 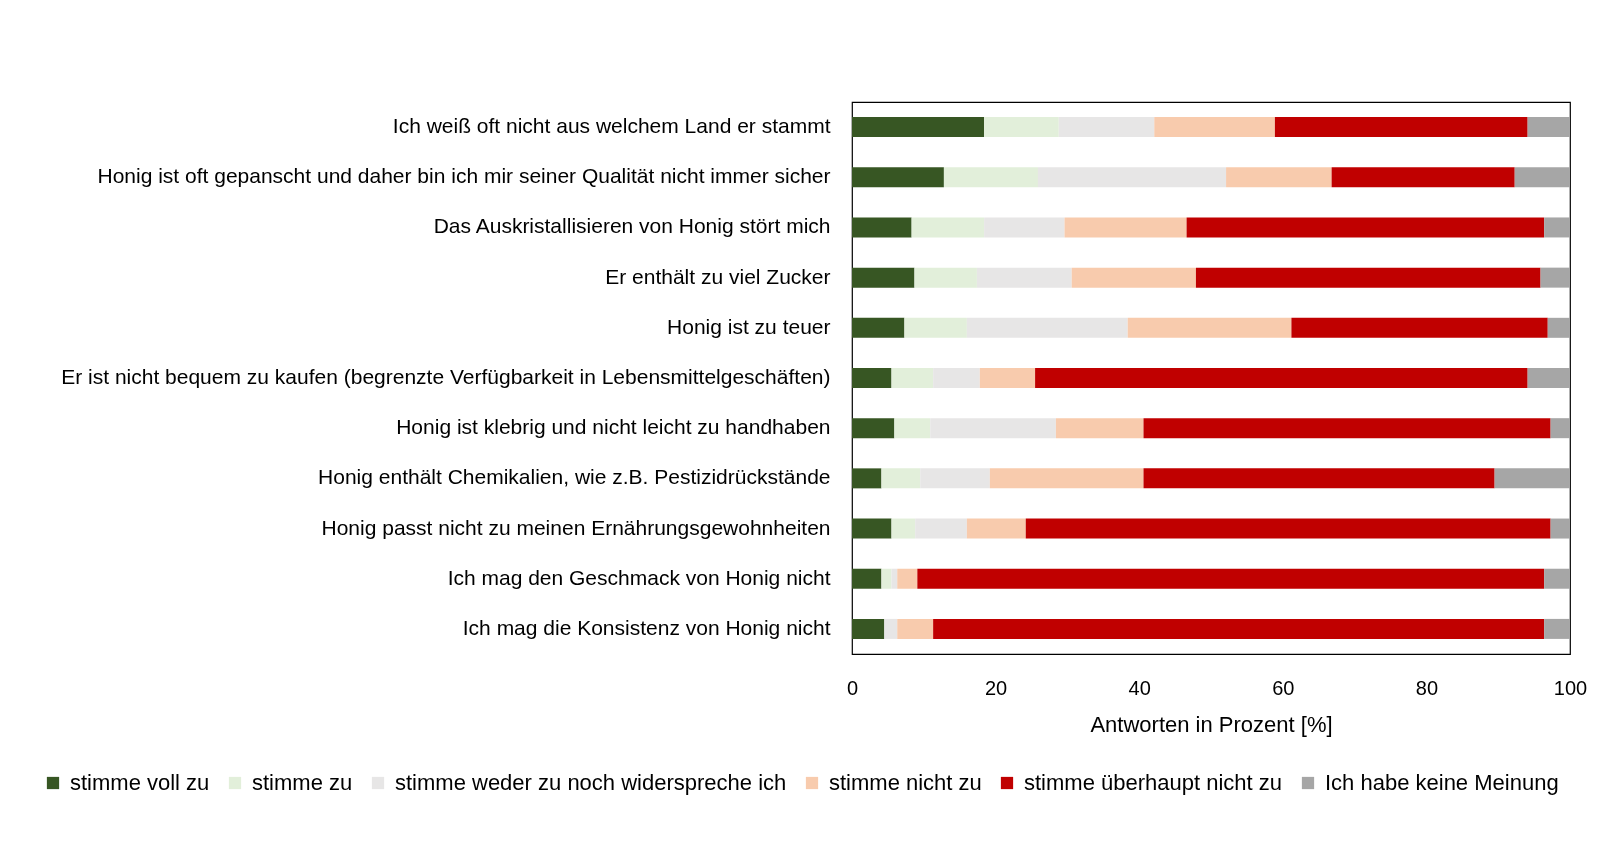 What do you see at coordinates (646, 627) in the screenshot?
I see `y-tick-label: Ich mag die Konsistenz von Honig nicht` at bounding box center [646, 627].